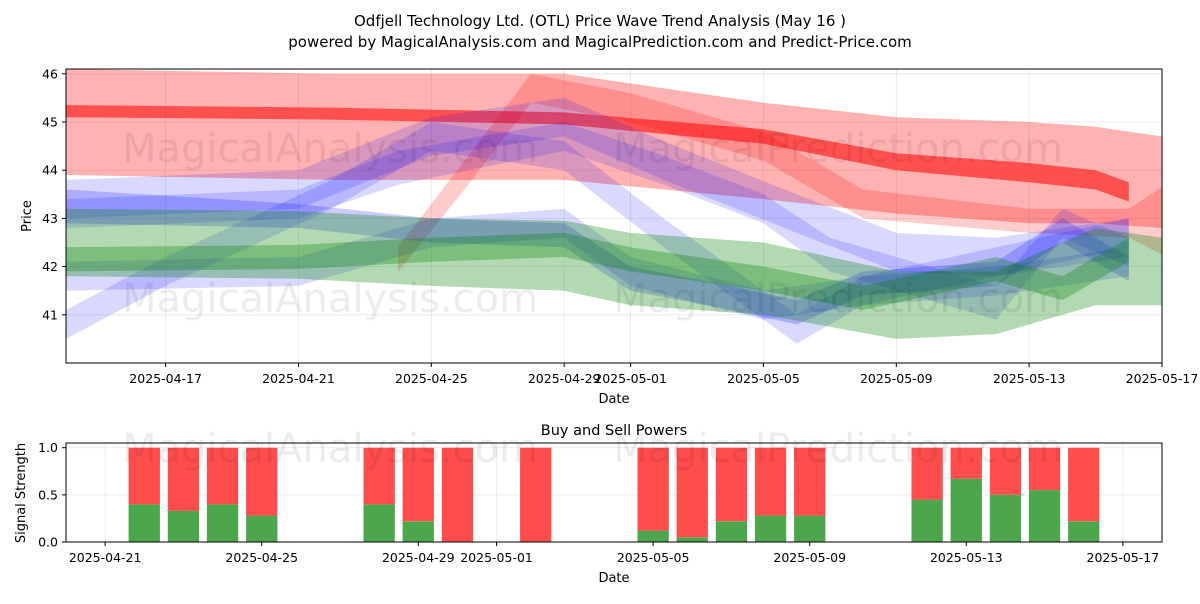  What do you see at coordinates (298, 378) in the screenshot?
I see `price-x-tick-label-1: 2025-04-21` at bounding box center [298, 378].